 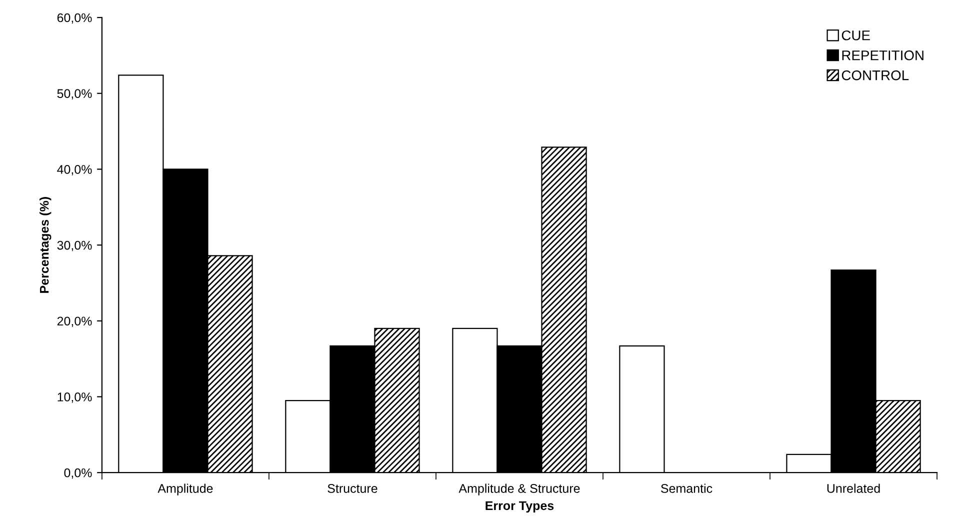 I want to click on x-tick-label: Structure, so click(x=353, y=488).